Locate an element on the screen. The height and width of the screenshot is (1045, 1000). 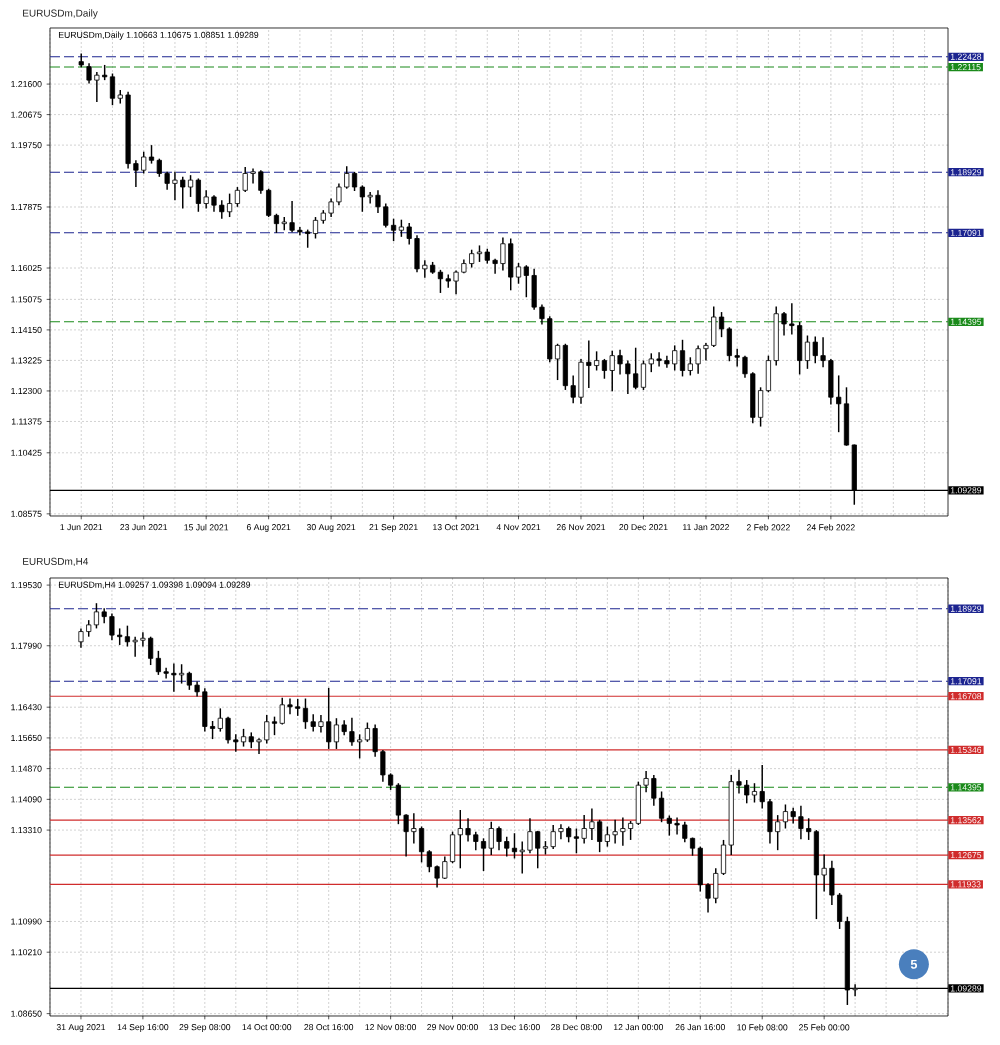
x-tick-label: 29 Nov 00:00 is located at coordinates (452, 1027).